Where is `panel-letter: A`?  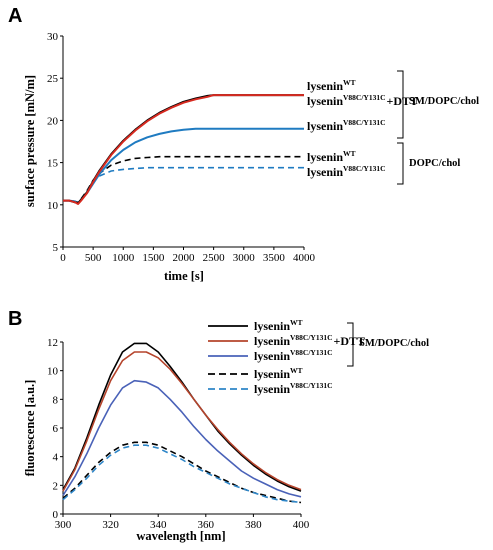
panel-letter: A is located at coordinates (15, 16).